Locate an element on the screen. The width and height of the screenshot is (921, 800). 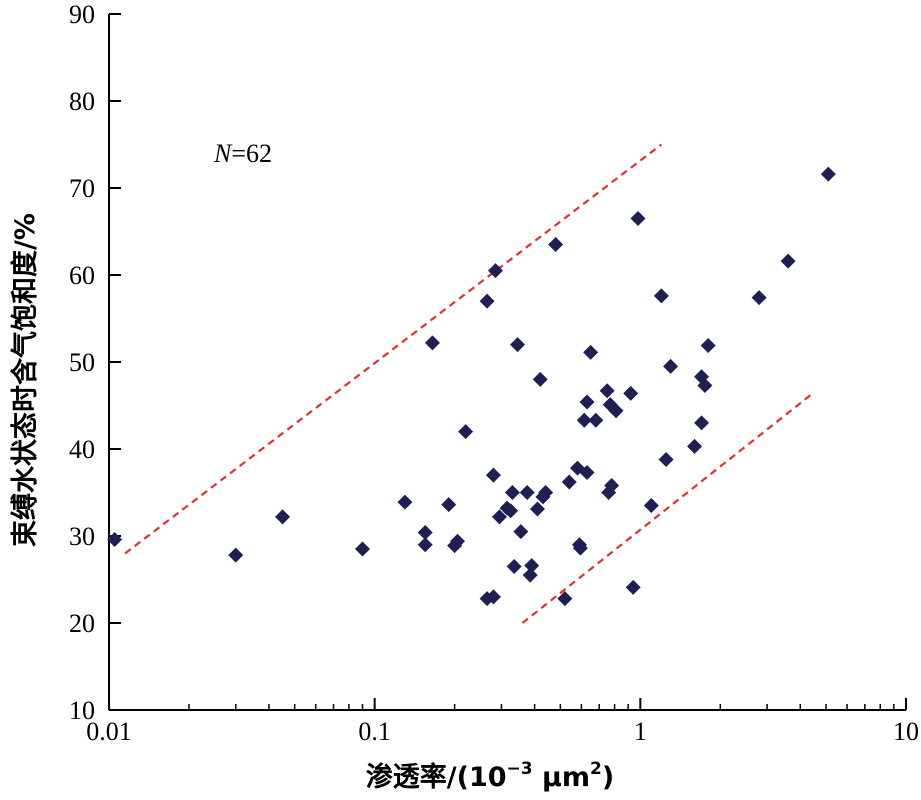
annotation-value: =62 is located at coordinates (251, 153).